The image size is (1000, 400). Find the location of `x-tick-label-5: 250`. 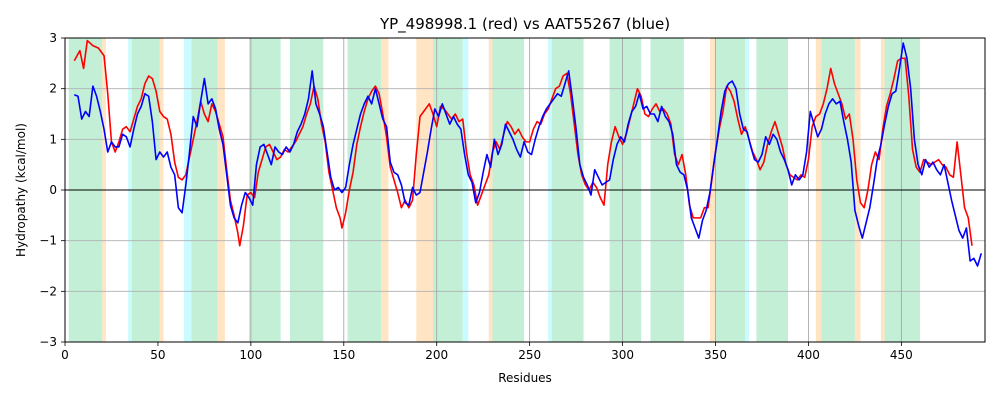

x-tick-label-5: 250 is located at coordinates (529, 355).